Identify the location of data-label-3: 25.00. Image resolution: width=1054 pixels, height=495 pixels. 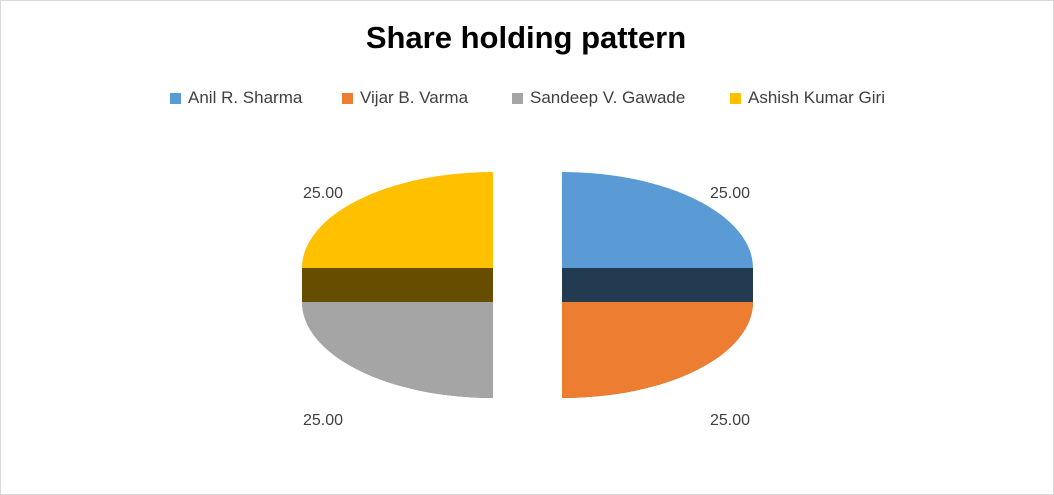
(323, 193).